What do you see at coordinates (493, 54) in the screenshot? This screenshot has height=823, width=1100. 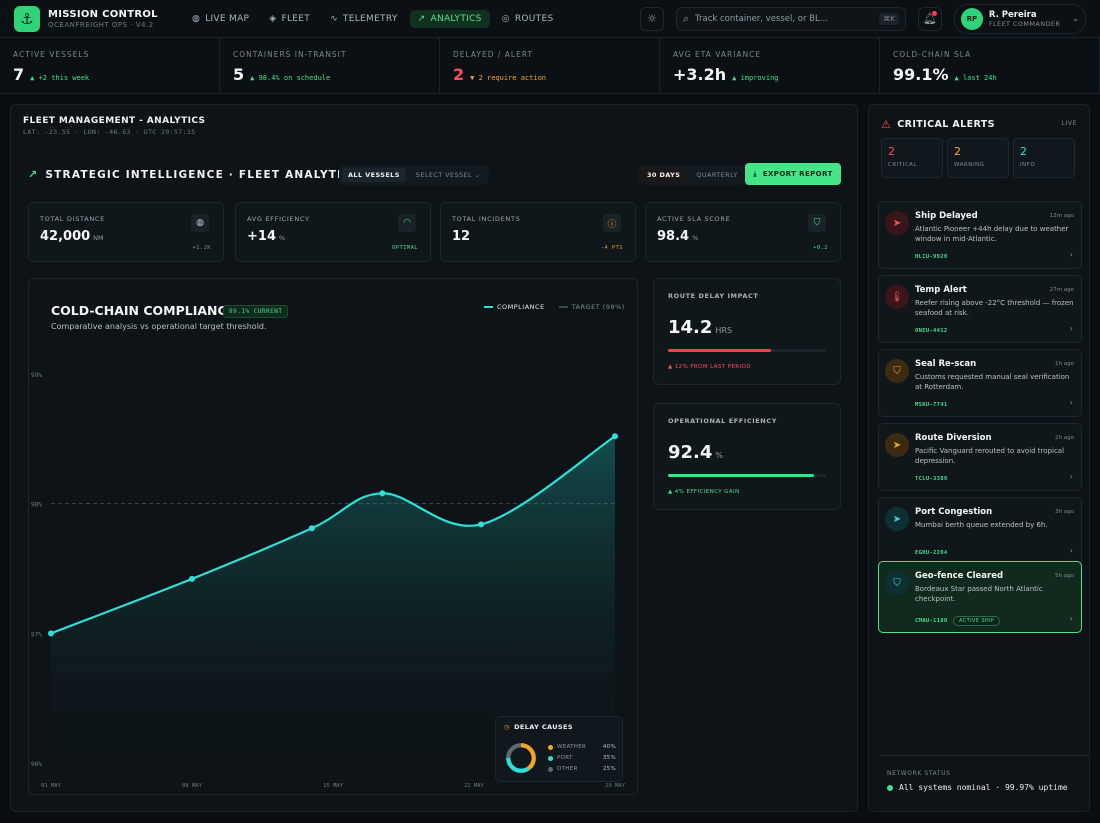 I see `kpi-label: DELAYED / ALERT` at bounding box center [493, 54].